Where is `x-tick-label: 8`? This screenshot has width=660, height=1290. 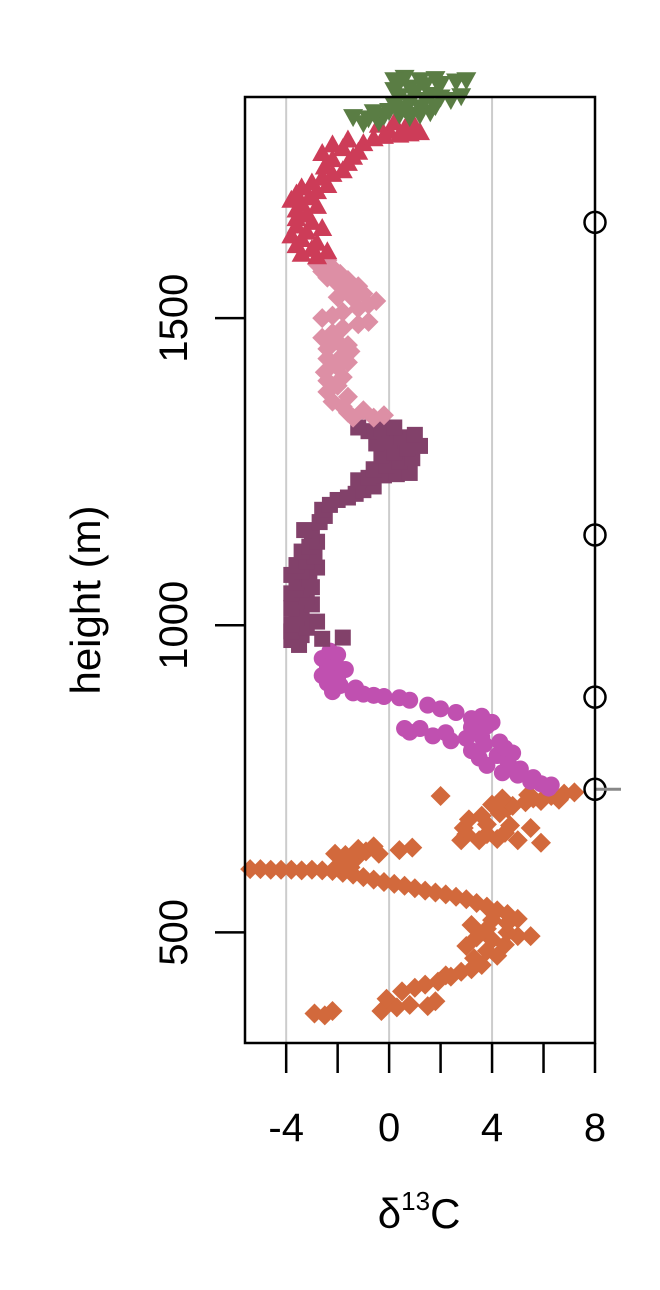
x-tick-label: 8 is located at coordinates (595, 1128).